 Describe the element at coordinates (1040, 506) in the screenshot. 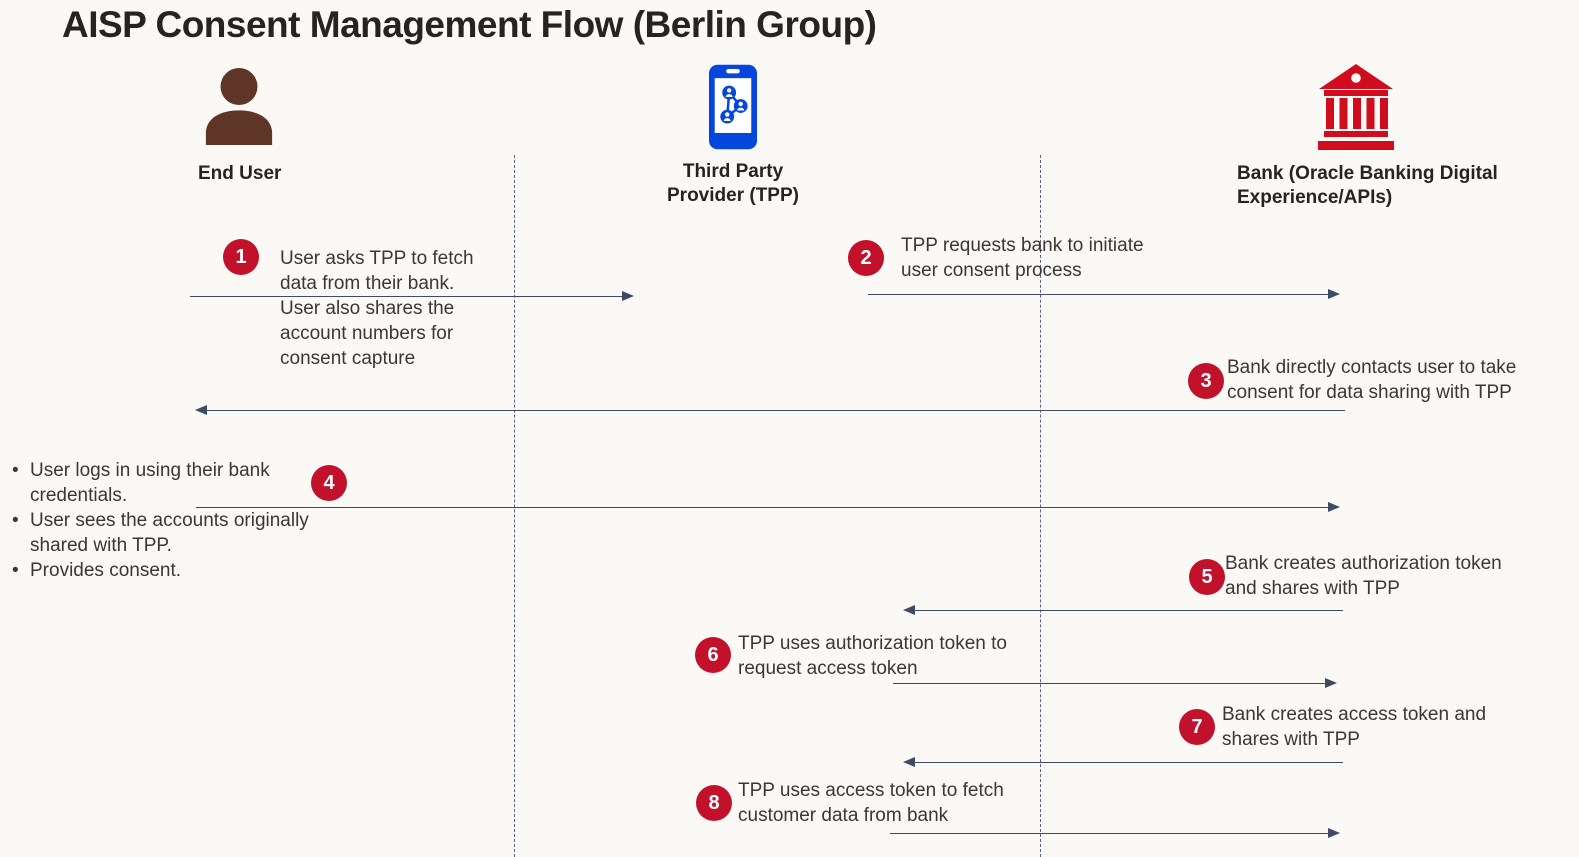

I see `lifeline-right` at that location.